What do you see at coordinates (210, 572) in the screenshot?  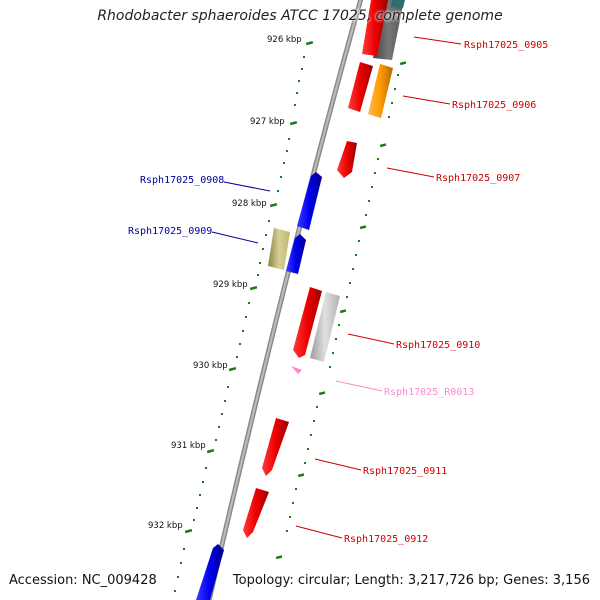 I see `gene-bottom-blue` at bounding box center [210, 572].